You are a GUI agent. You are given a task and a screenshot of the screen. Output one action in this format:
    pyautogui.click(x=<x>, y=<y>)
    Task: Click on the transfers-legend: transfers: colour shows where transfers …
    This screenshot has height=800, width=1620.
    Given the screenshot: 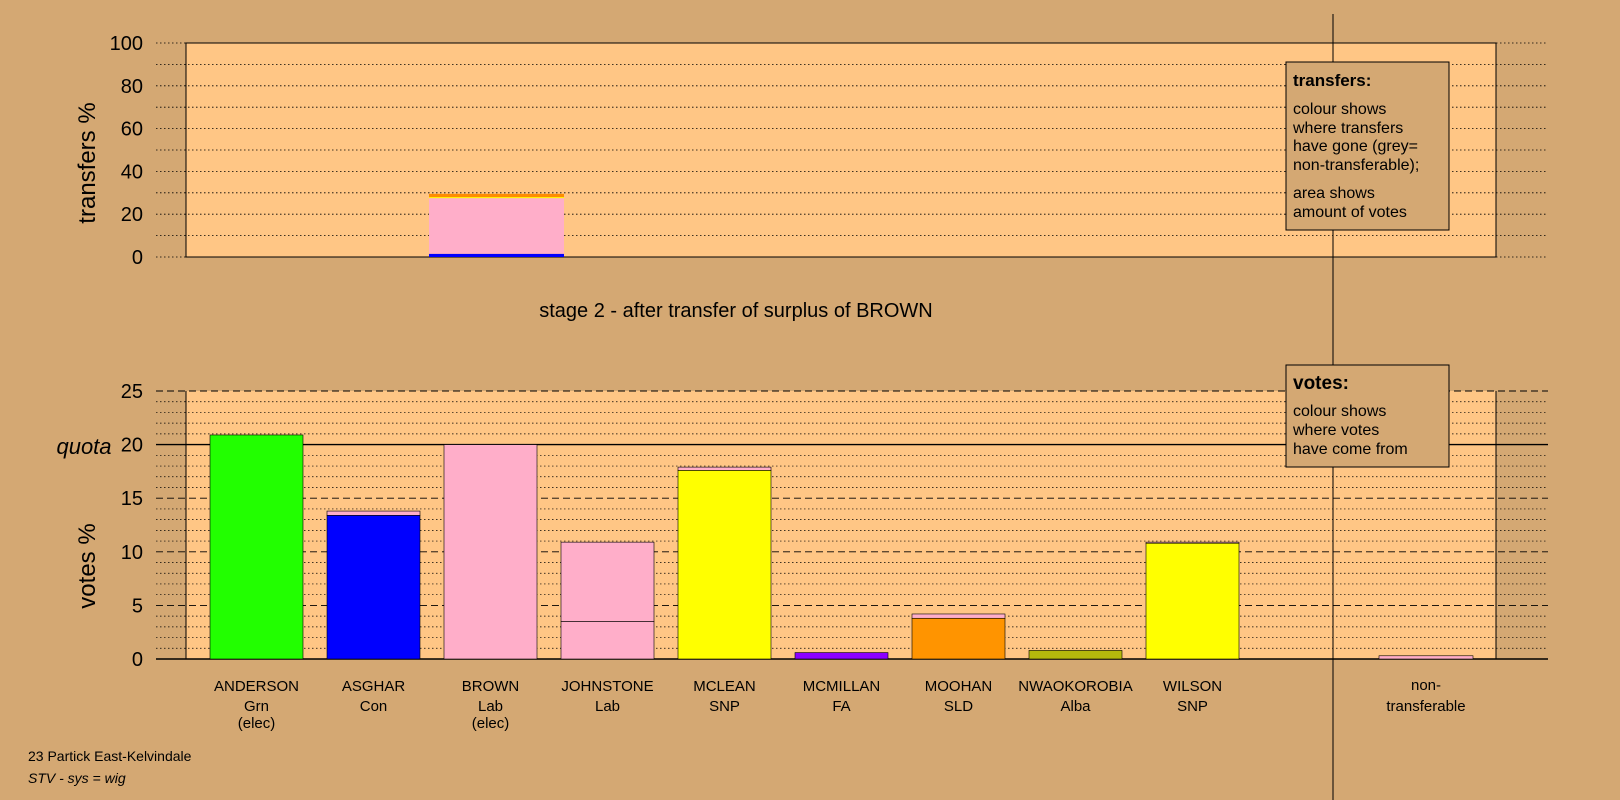 What is the action you would take?
    pyautogui.click(x=1367, y=146)
    